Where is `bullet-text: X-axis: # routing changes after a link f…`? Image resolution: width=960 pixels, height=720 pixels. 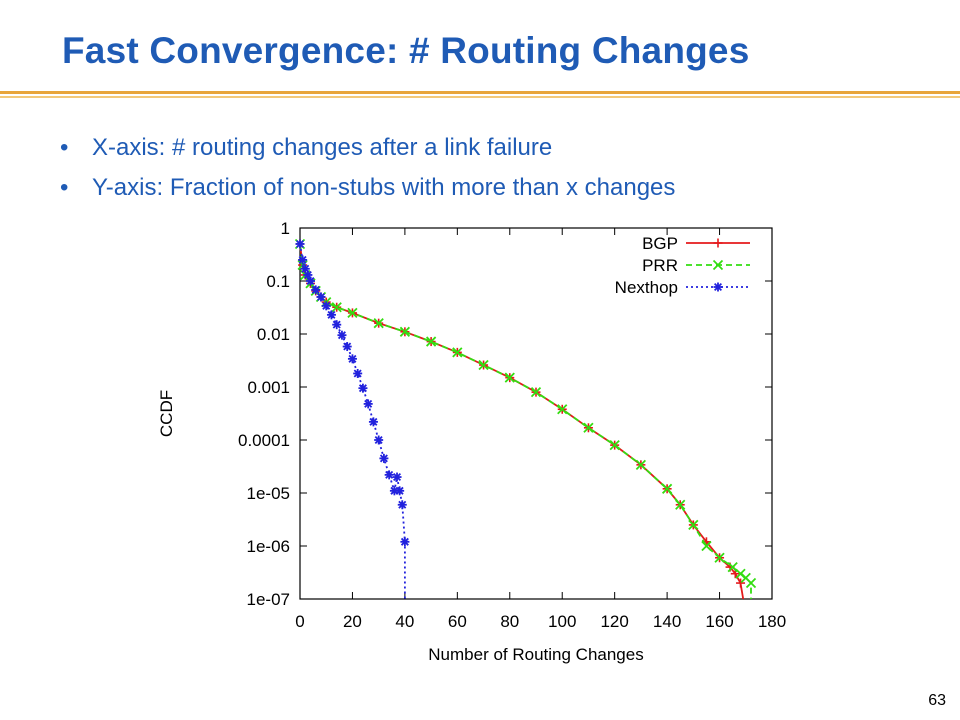 bullet-text: X-axis: # routing changes after a link f… is located at coordinates (322, 147).